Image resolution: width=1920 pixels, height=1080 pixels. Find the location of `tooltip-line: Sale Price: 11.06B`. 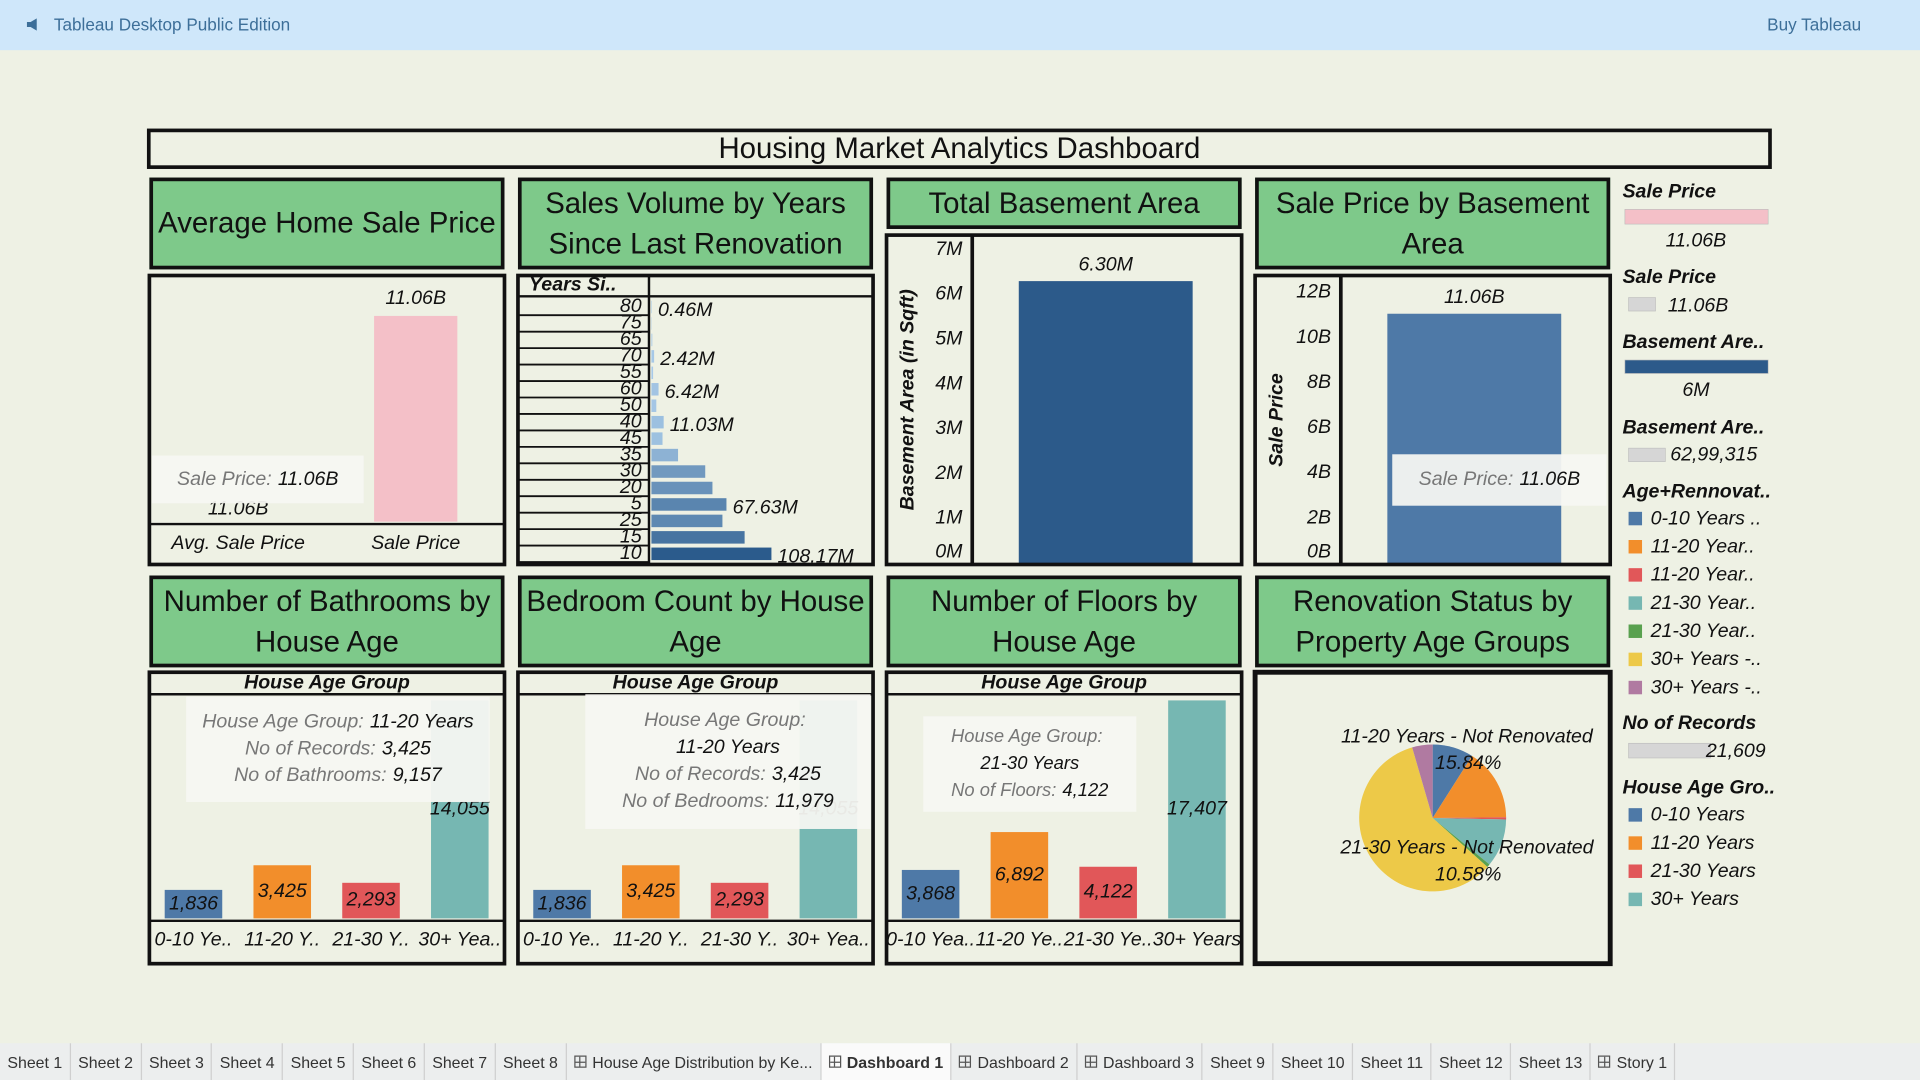

tooltip-line: Sale Price: 11.06B is located at coordinates (1500, 480).